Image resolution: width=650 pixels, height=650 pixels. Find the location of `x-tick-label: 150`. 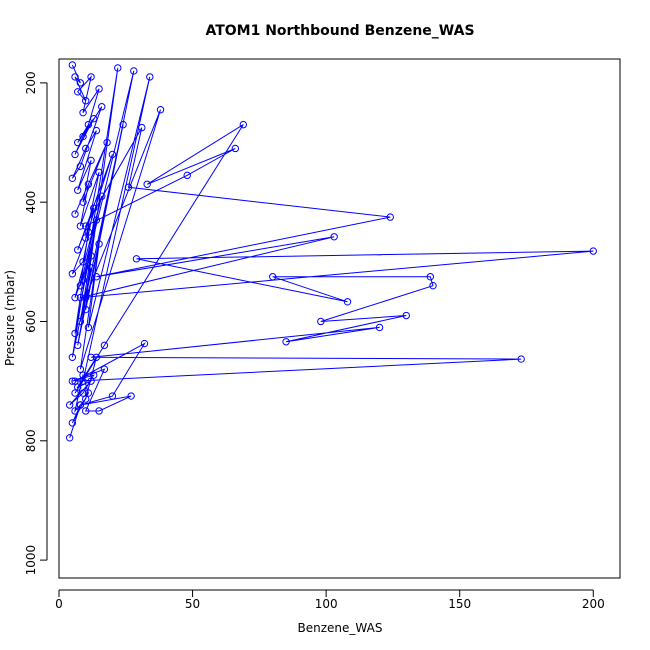

x-tick-label: 150 is located at coordinates (459, 604).